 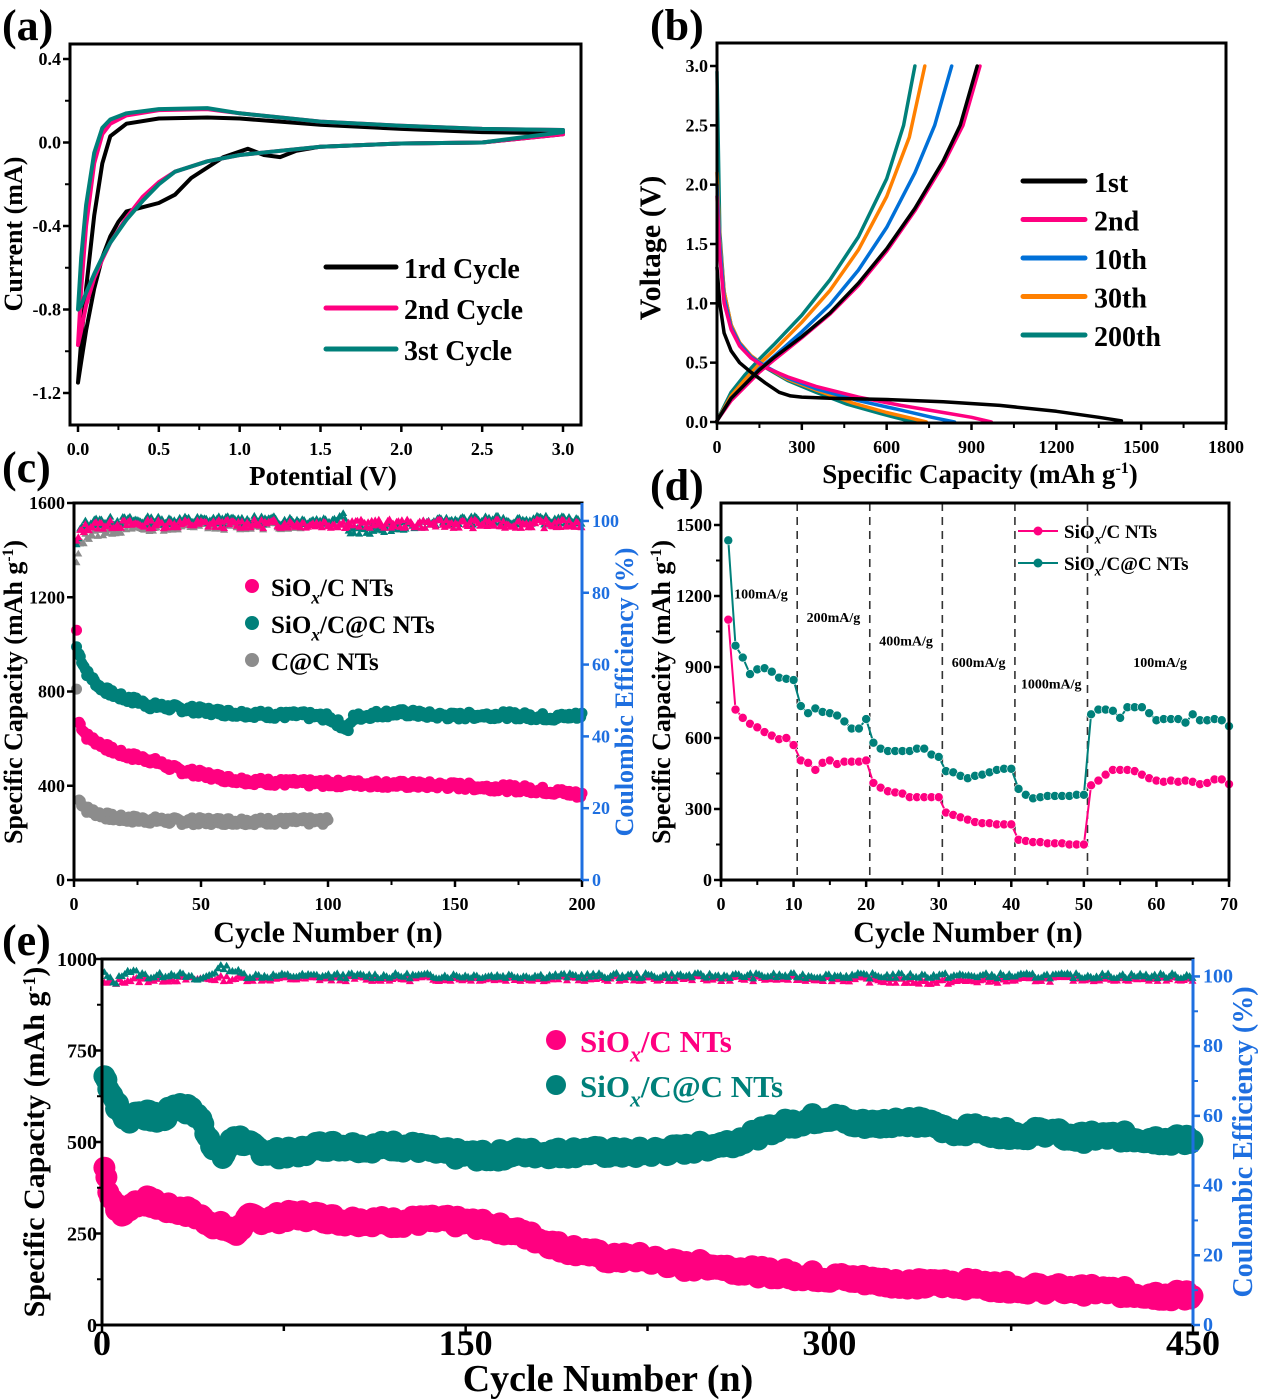 I want to click on x-tick-label: 1.5, so click(x=320, y=449).